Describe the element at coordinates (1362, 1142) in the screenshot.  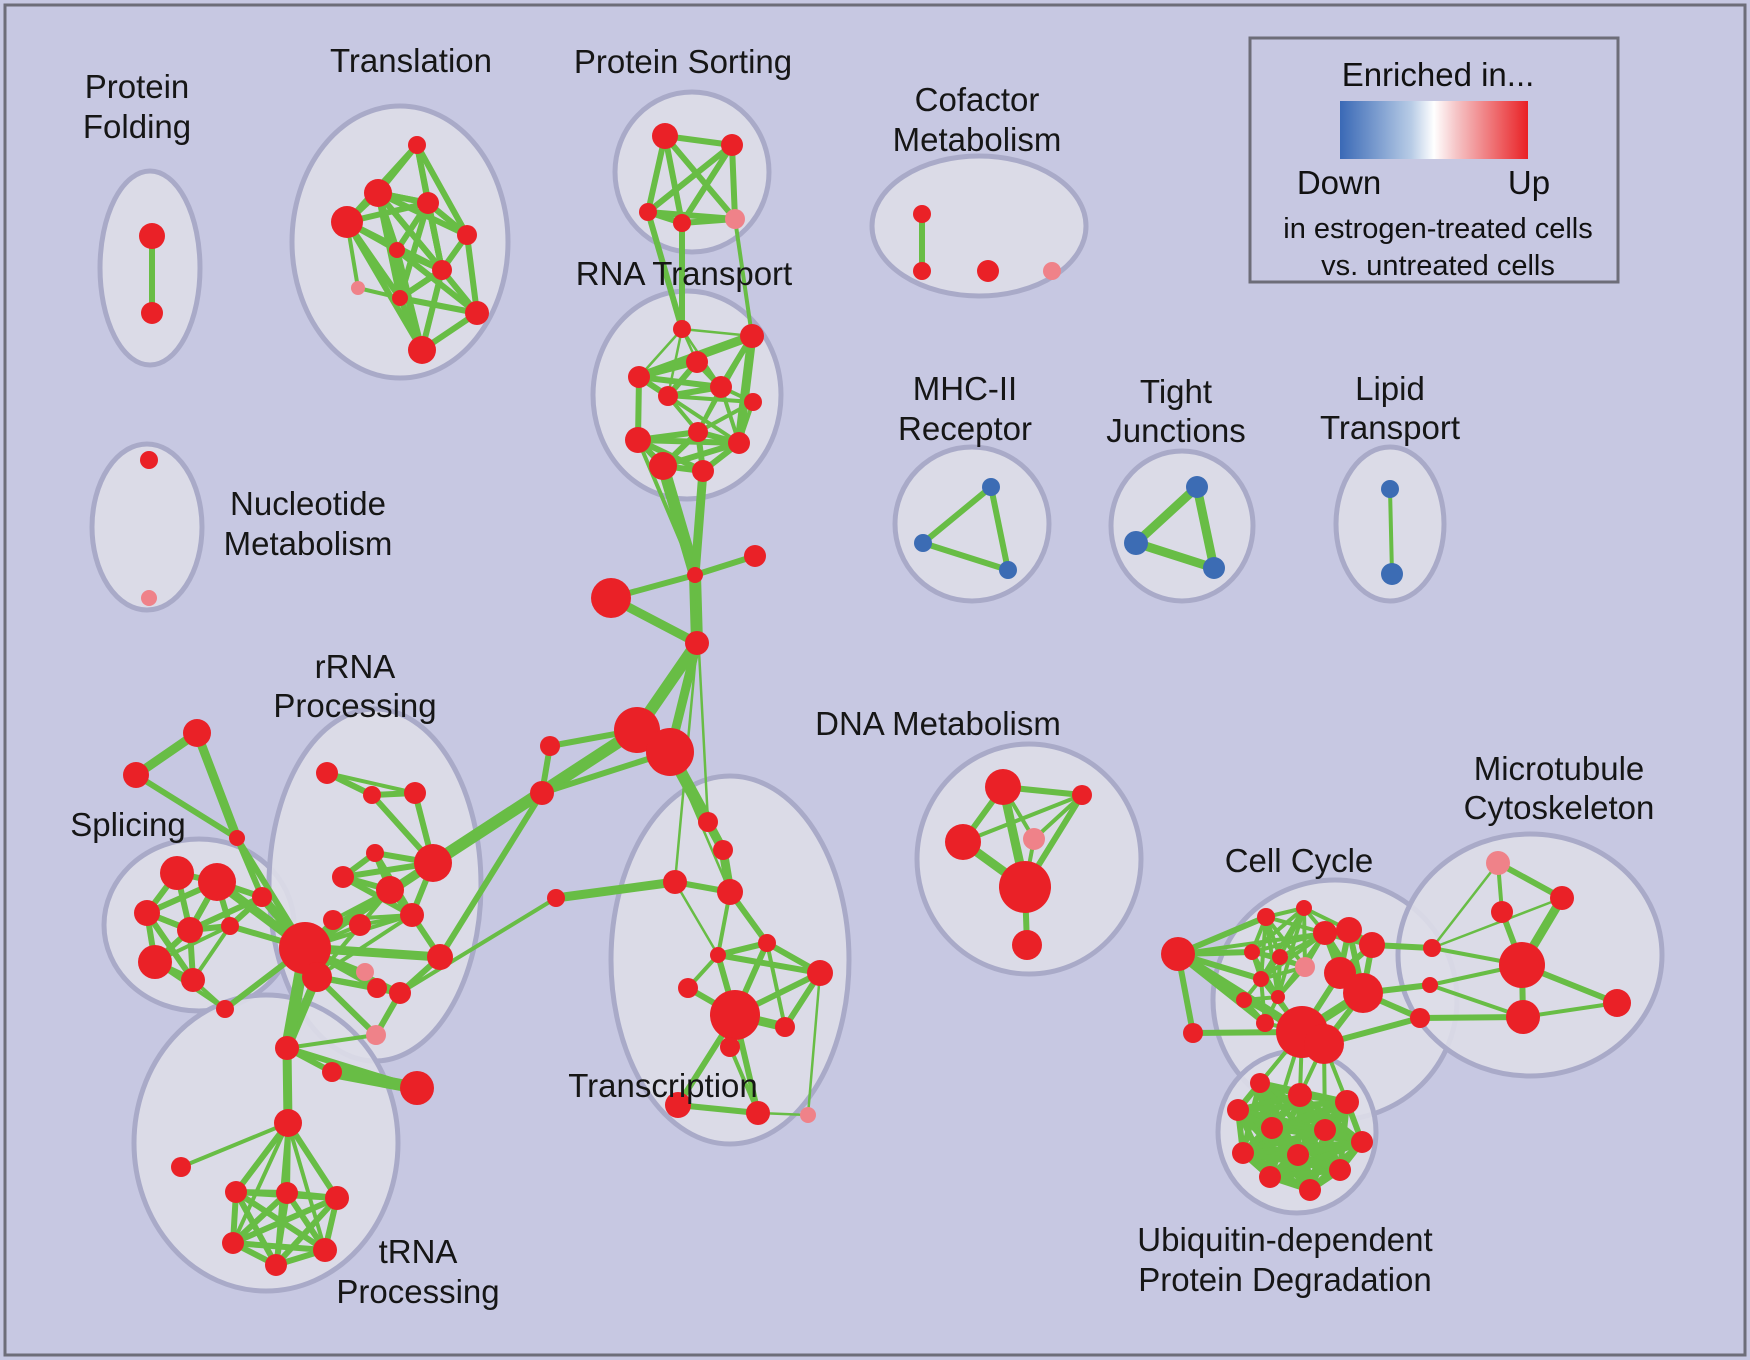
I see `node-UB7` at that location.